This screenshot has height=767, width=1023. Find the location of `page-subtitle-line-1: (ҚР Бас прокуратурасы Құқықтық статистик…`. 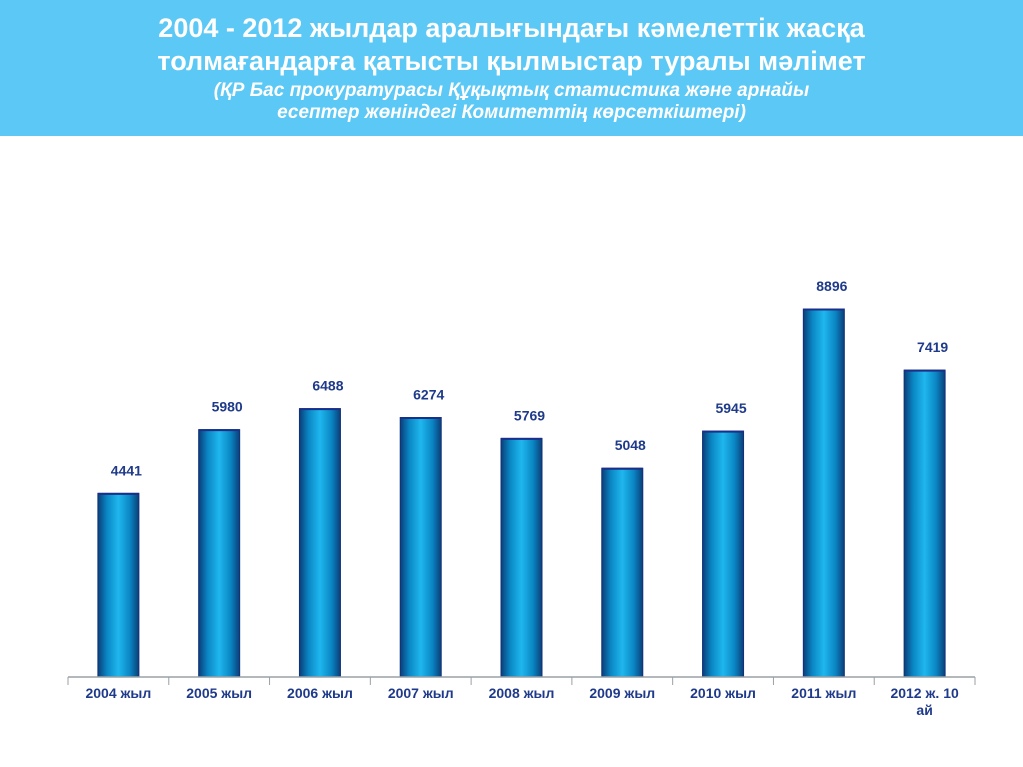

page-subtitle-line-1: (ҚР Бас прокуратурасы Құқықтық статистик… is located at coordinates (511, 90).